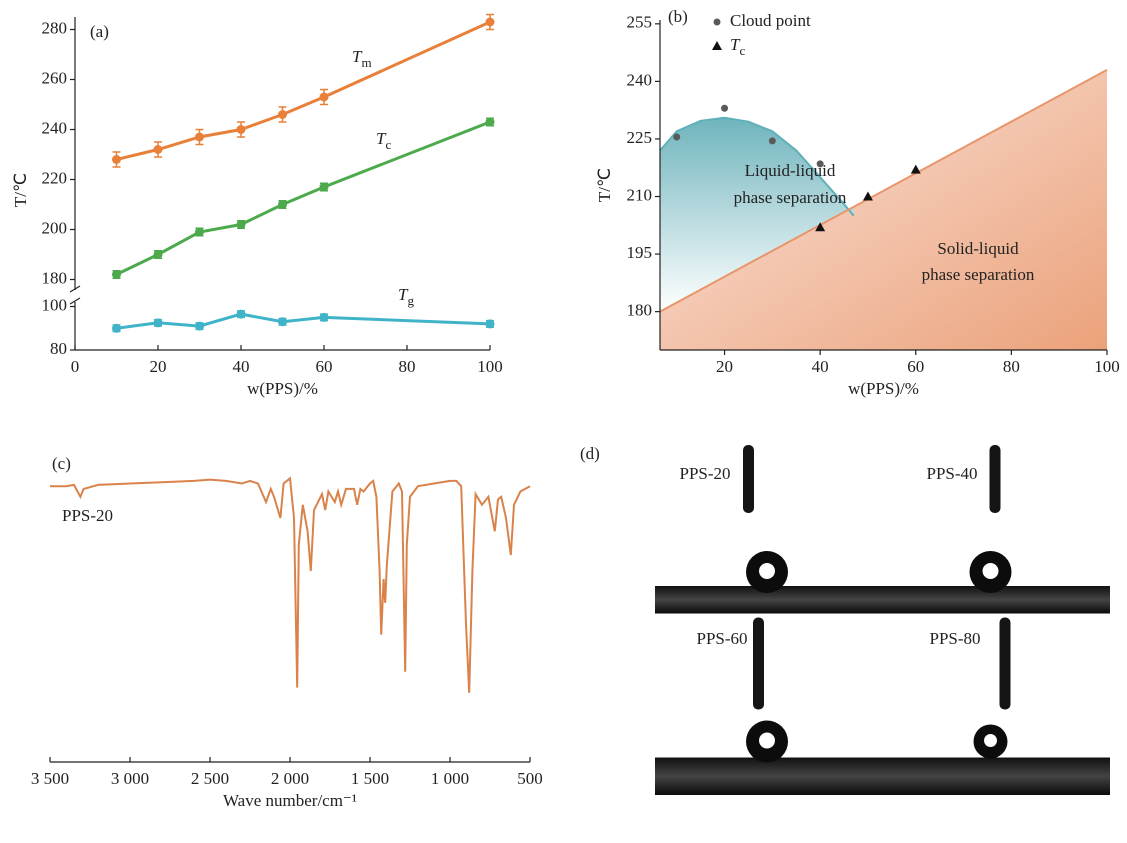 This screenshot has height=843, width=1127. Describe the element at coordinates (724, 366) in the screenshot. I see `x-tick-label: 20` at that location.